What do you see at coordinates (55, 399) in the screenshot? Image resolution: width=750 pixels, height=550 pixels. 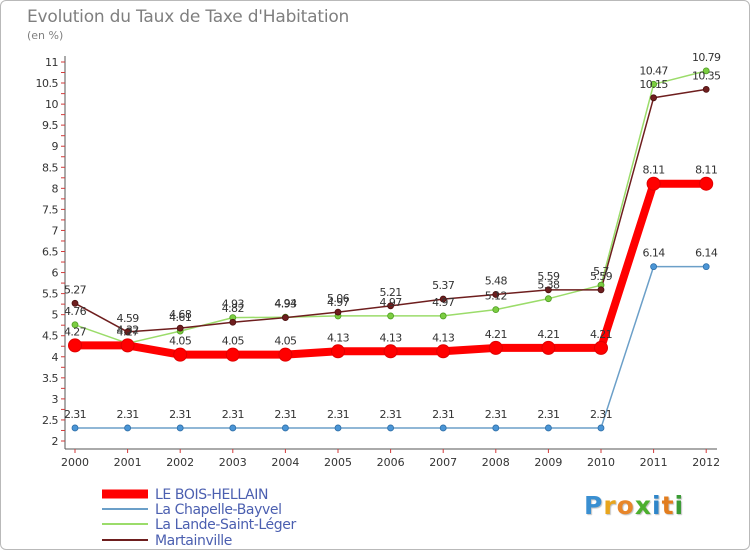 I see `y-tick-label: 3` at bounding box center [55, 399].